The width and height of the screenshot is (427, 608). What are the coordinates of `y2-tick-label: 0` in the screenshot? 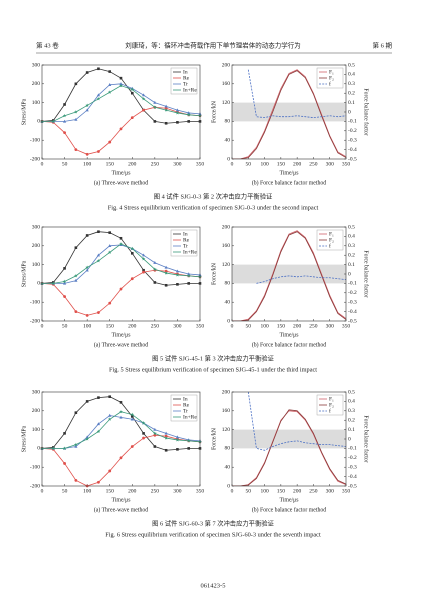 It's located at (349, 112).